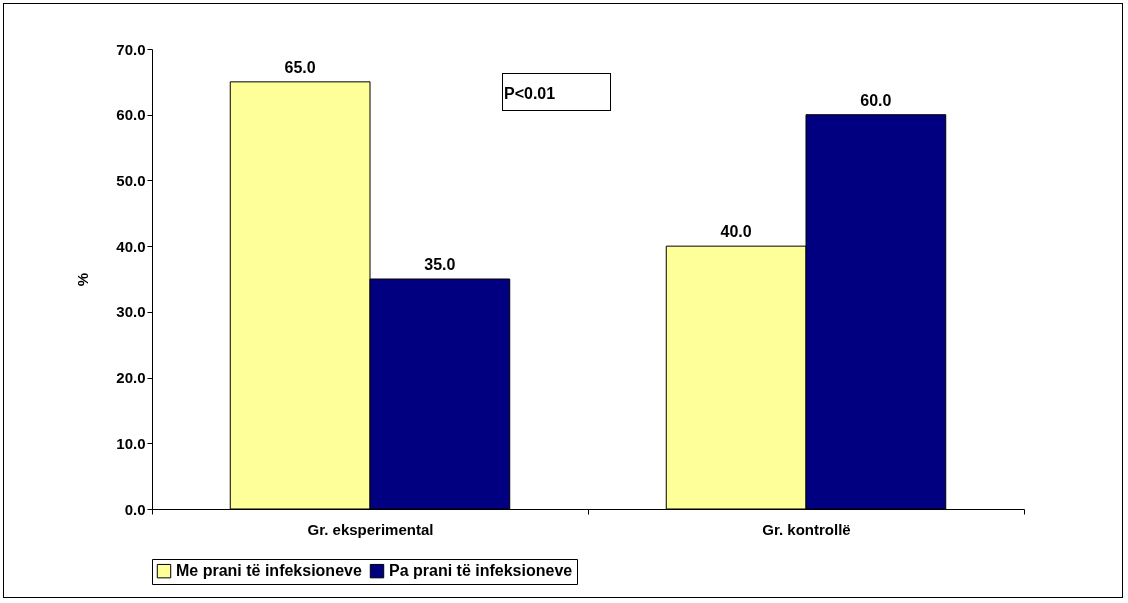 This screenshot has width=1128, height=603. I want to click on x-tick-label: Gr. eksperimental, so click(370, 529).